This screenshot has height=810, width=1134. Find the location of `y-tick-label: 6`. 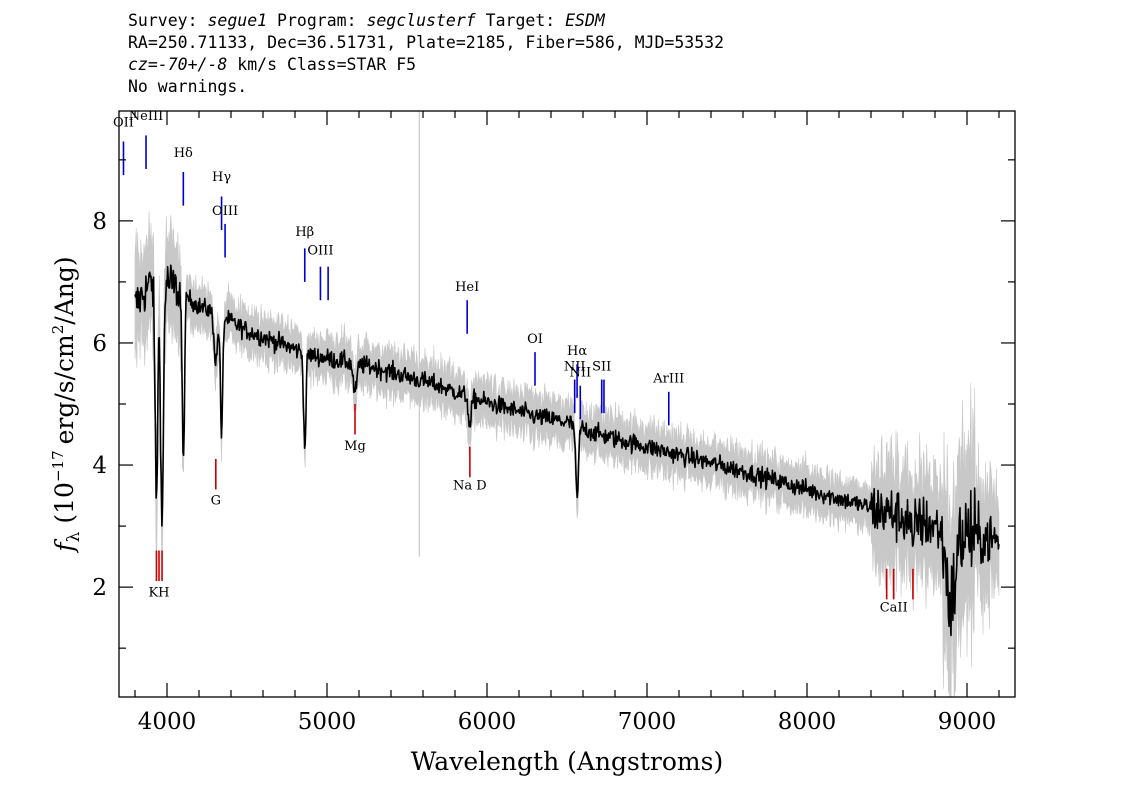

y-tick-label: 6 is located at coordinates (99, 344).